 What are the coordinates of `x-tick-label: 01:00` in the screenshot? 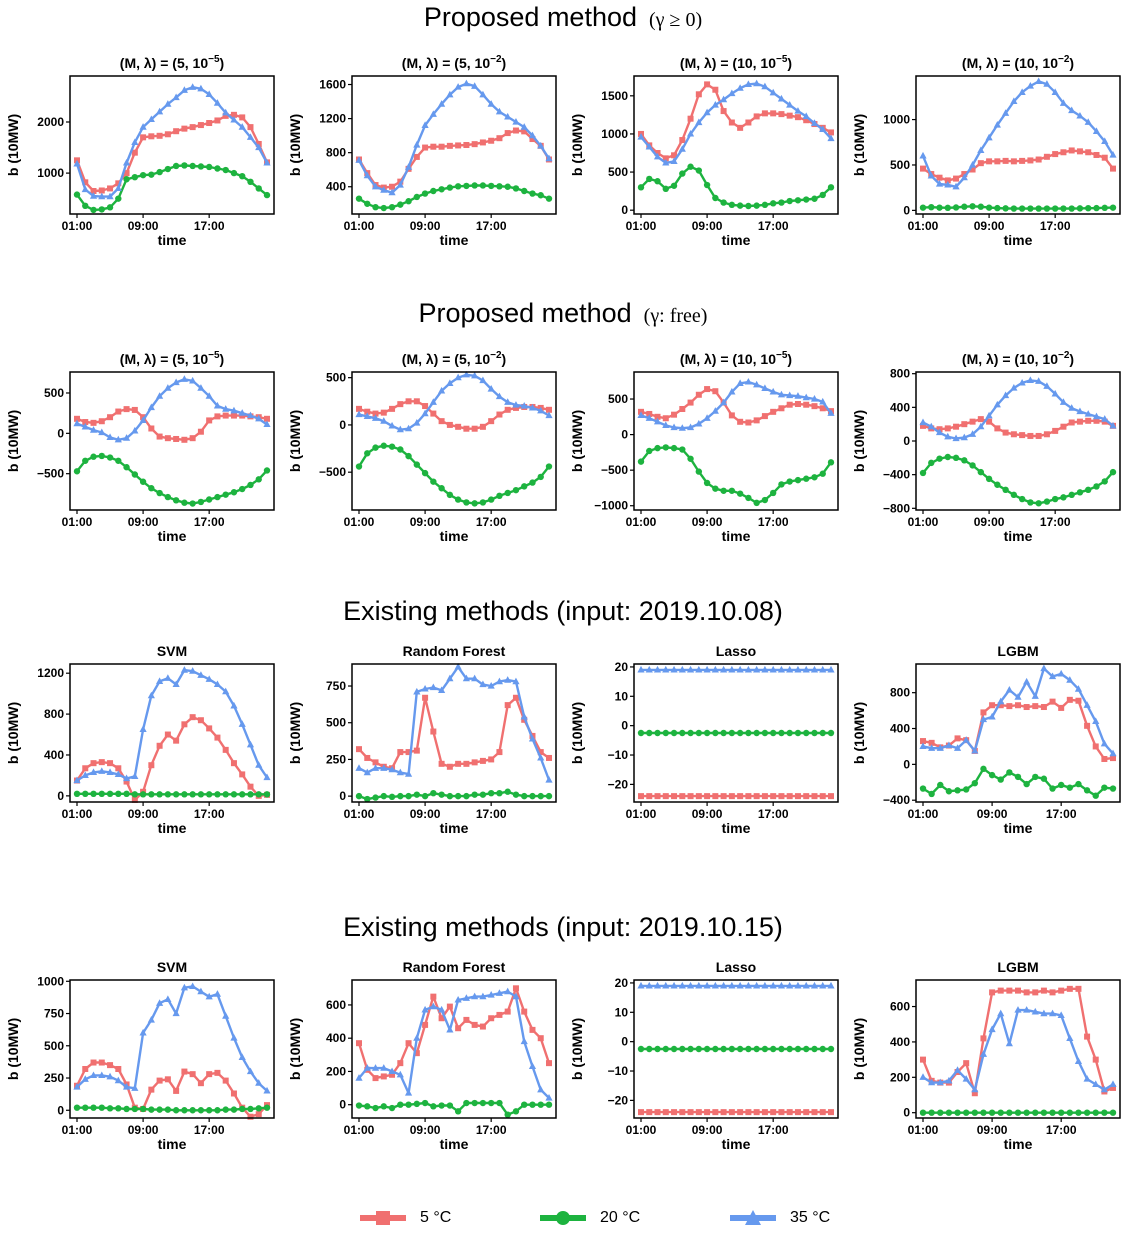 It's located at (359, 522).